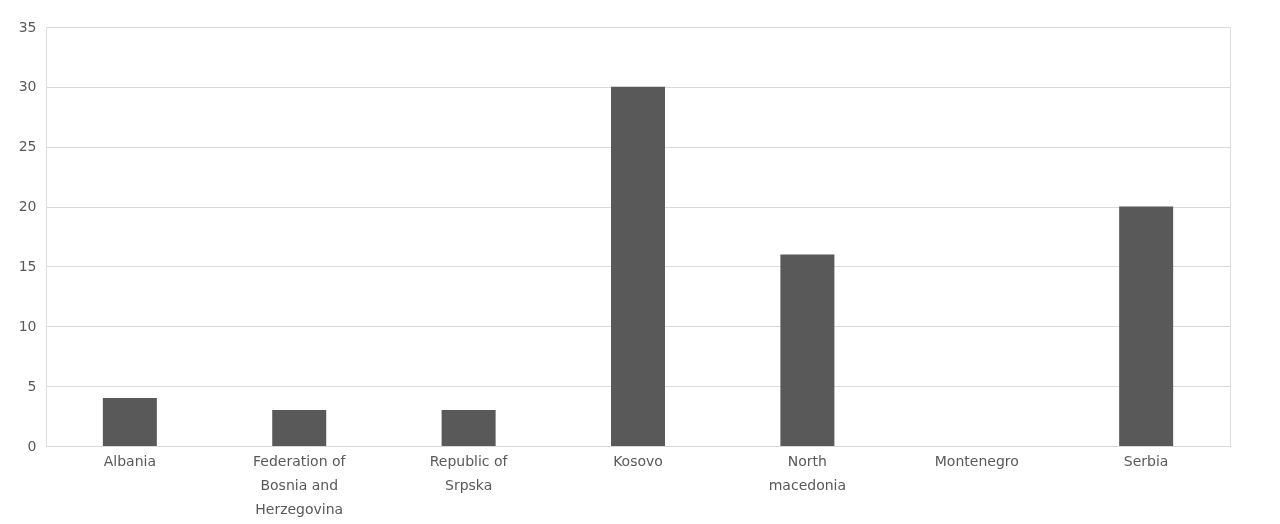 This screenshot has width=1280, height=524. I want to click on y-tick-label: 0, so click(32, 445).